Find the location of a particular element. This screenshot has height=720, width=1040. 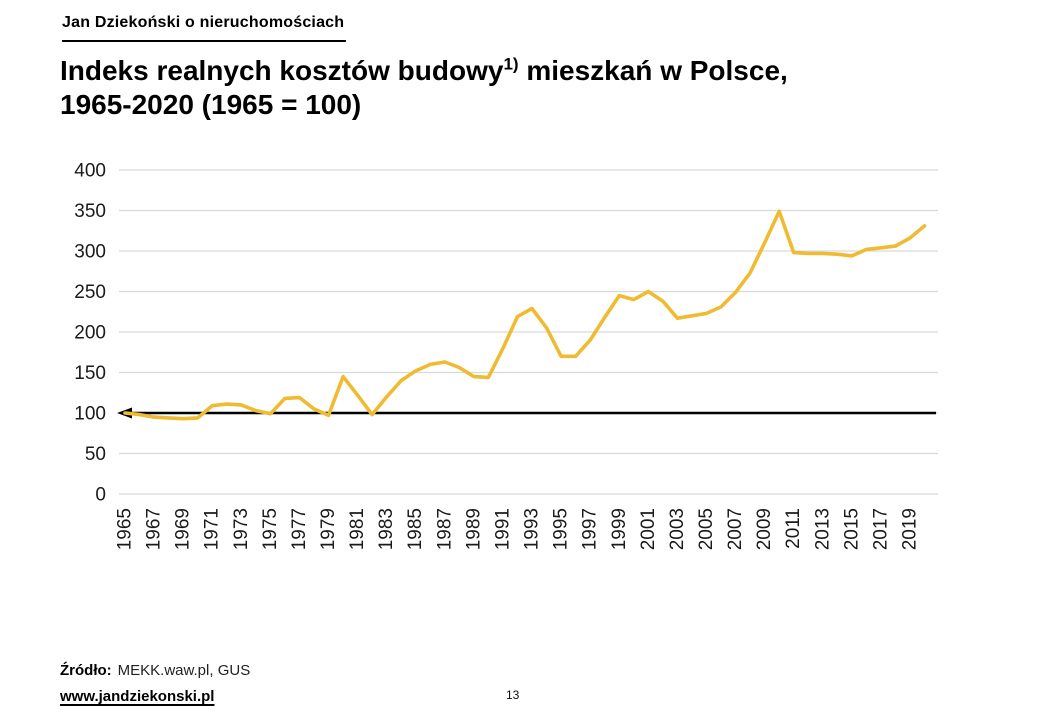

x-tick-label: 1983 is located at coordinates (386, 529).